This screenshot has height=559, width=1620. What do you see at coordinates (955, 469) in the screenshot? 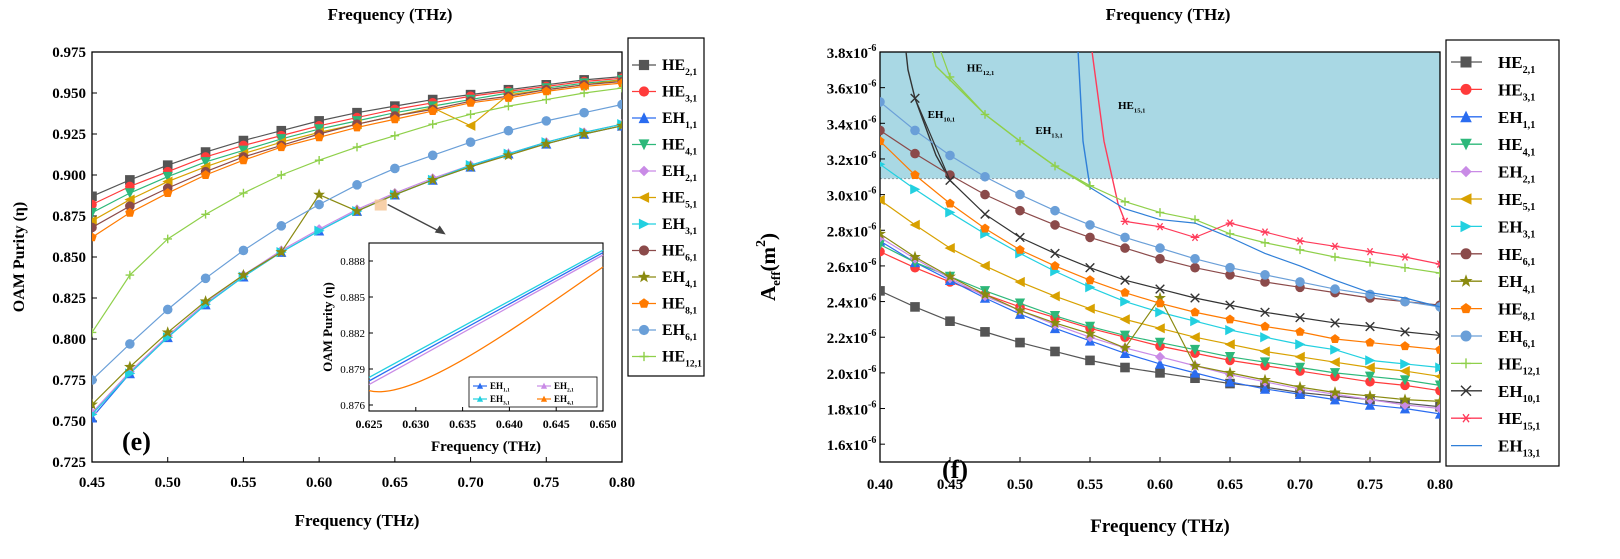
I see `panel-label-f: (f)` at bounding box center [955, 469].